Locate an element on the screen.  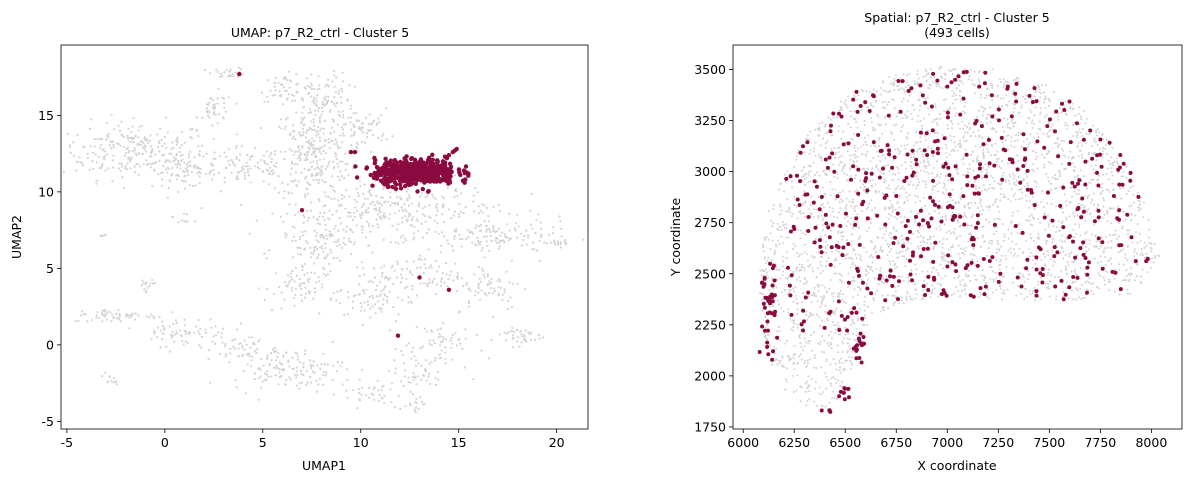
umap-y-tick-label: 5 is located at coordinates (50, 268).